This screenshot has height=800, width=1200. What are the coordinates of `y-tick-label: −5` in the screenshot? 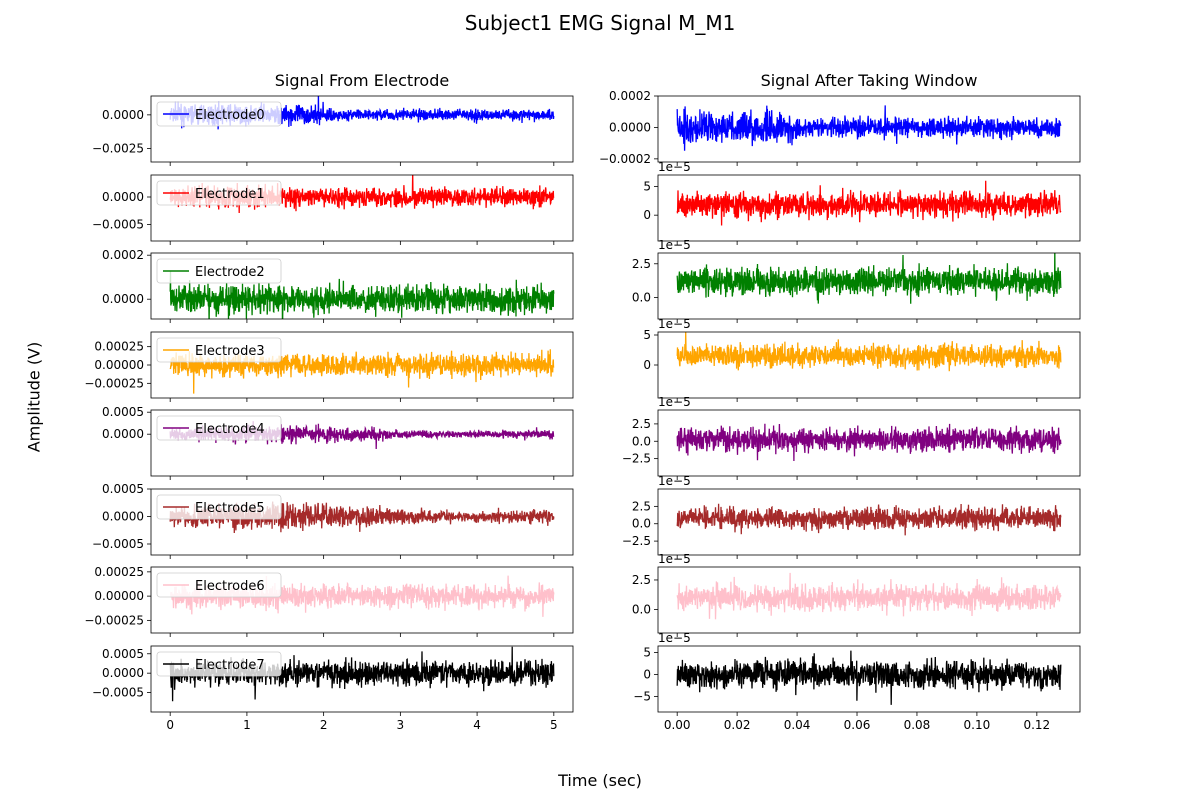 It's located at (642, 697).